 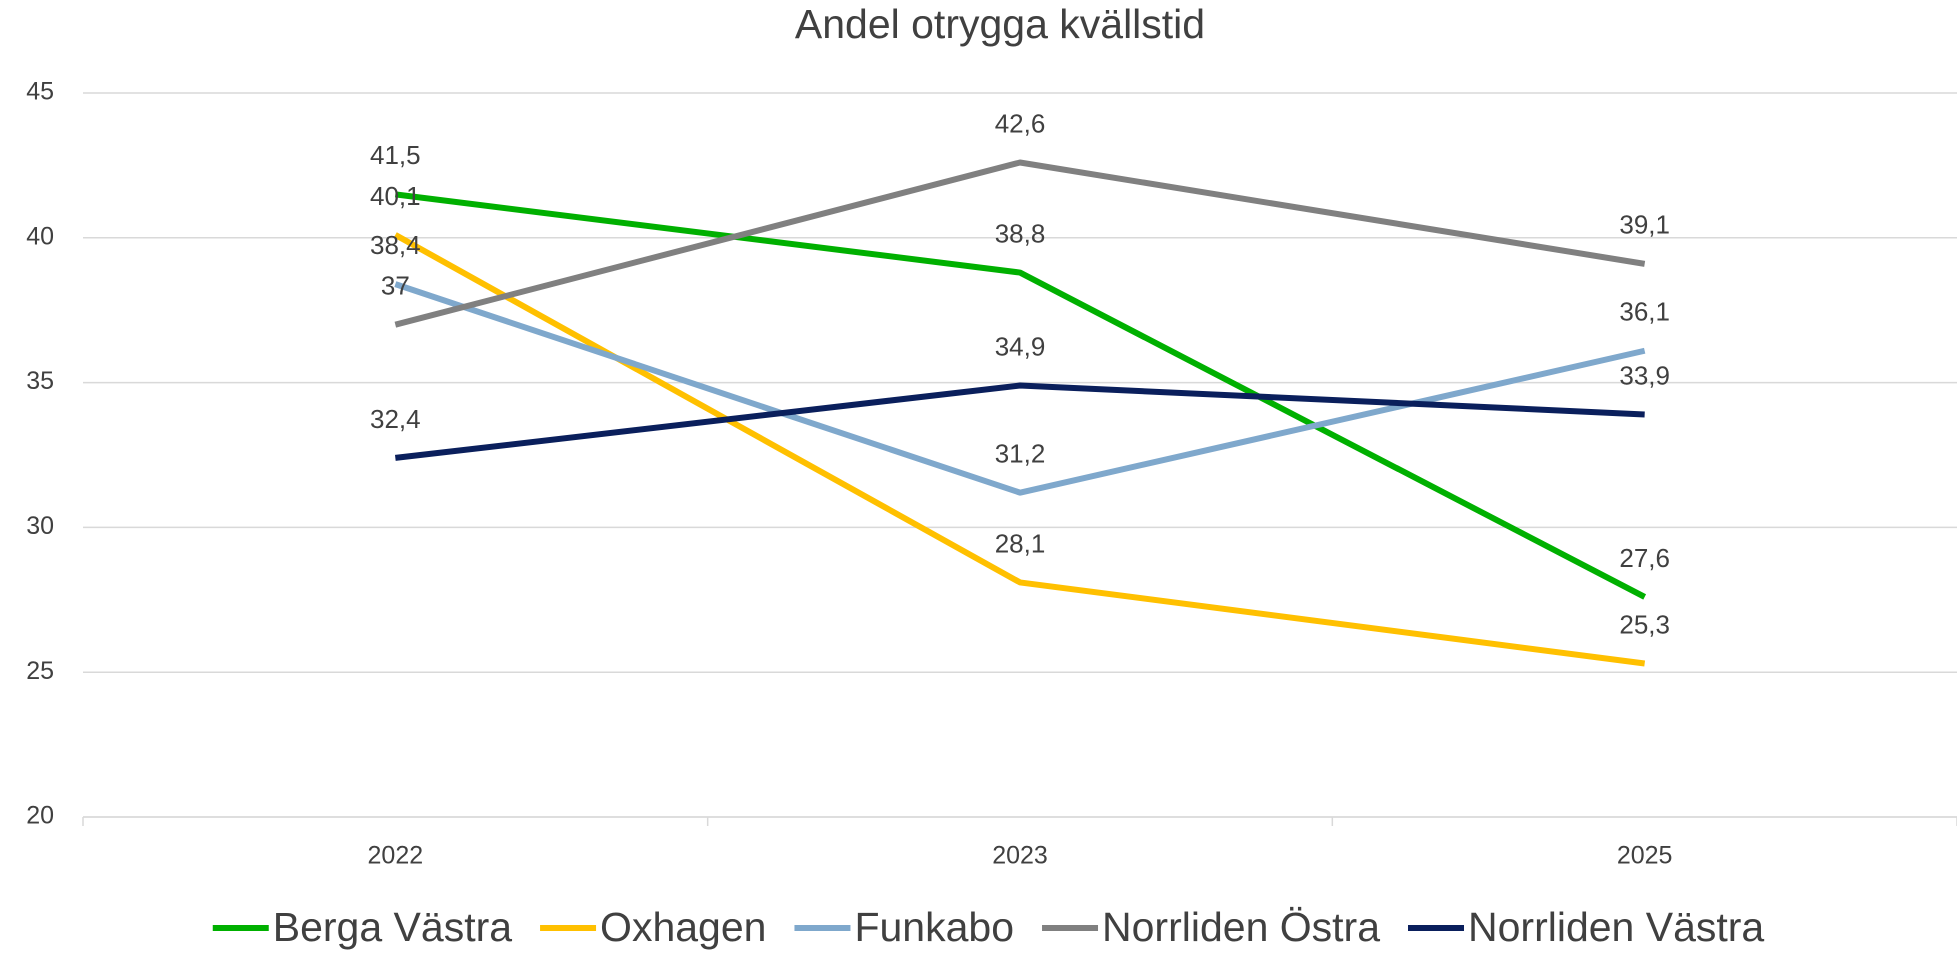 I want to click on data-label: 41,5, so click(x=395, y=155).